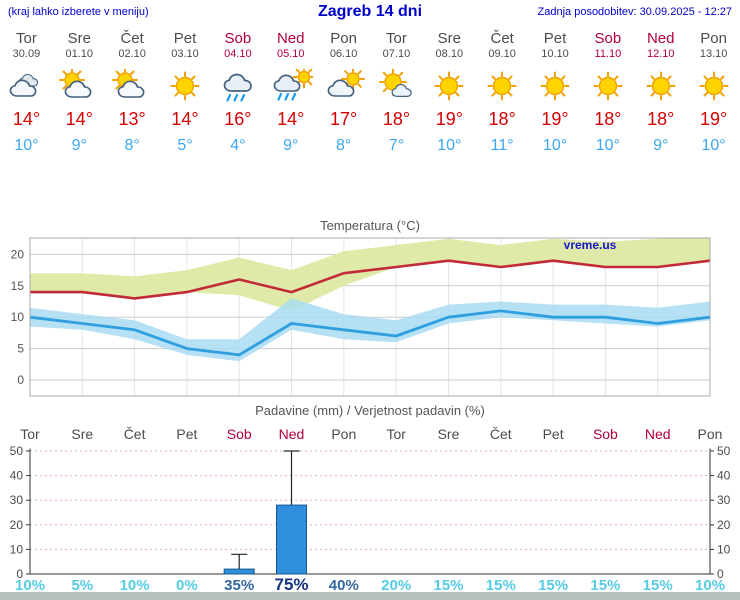  Describe the element at coordinates (343, 87) in the screenshot. I see `mostly-cloudy-icon` at that location.